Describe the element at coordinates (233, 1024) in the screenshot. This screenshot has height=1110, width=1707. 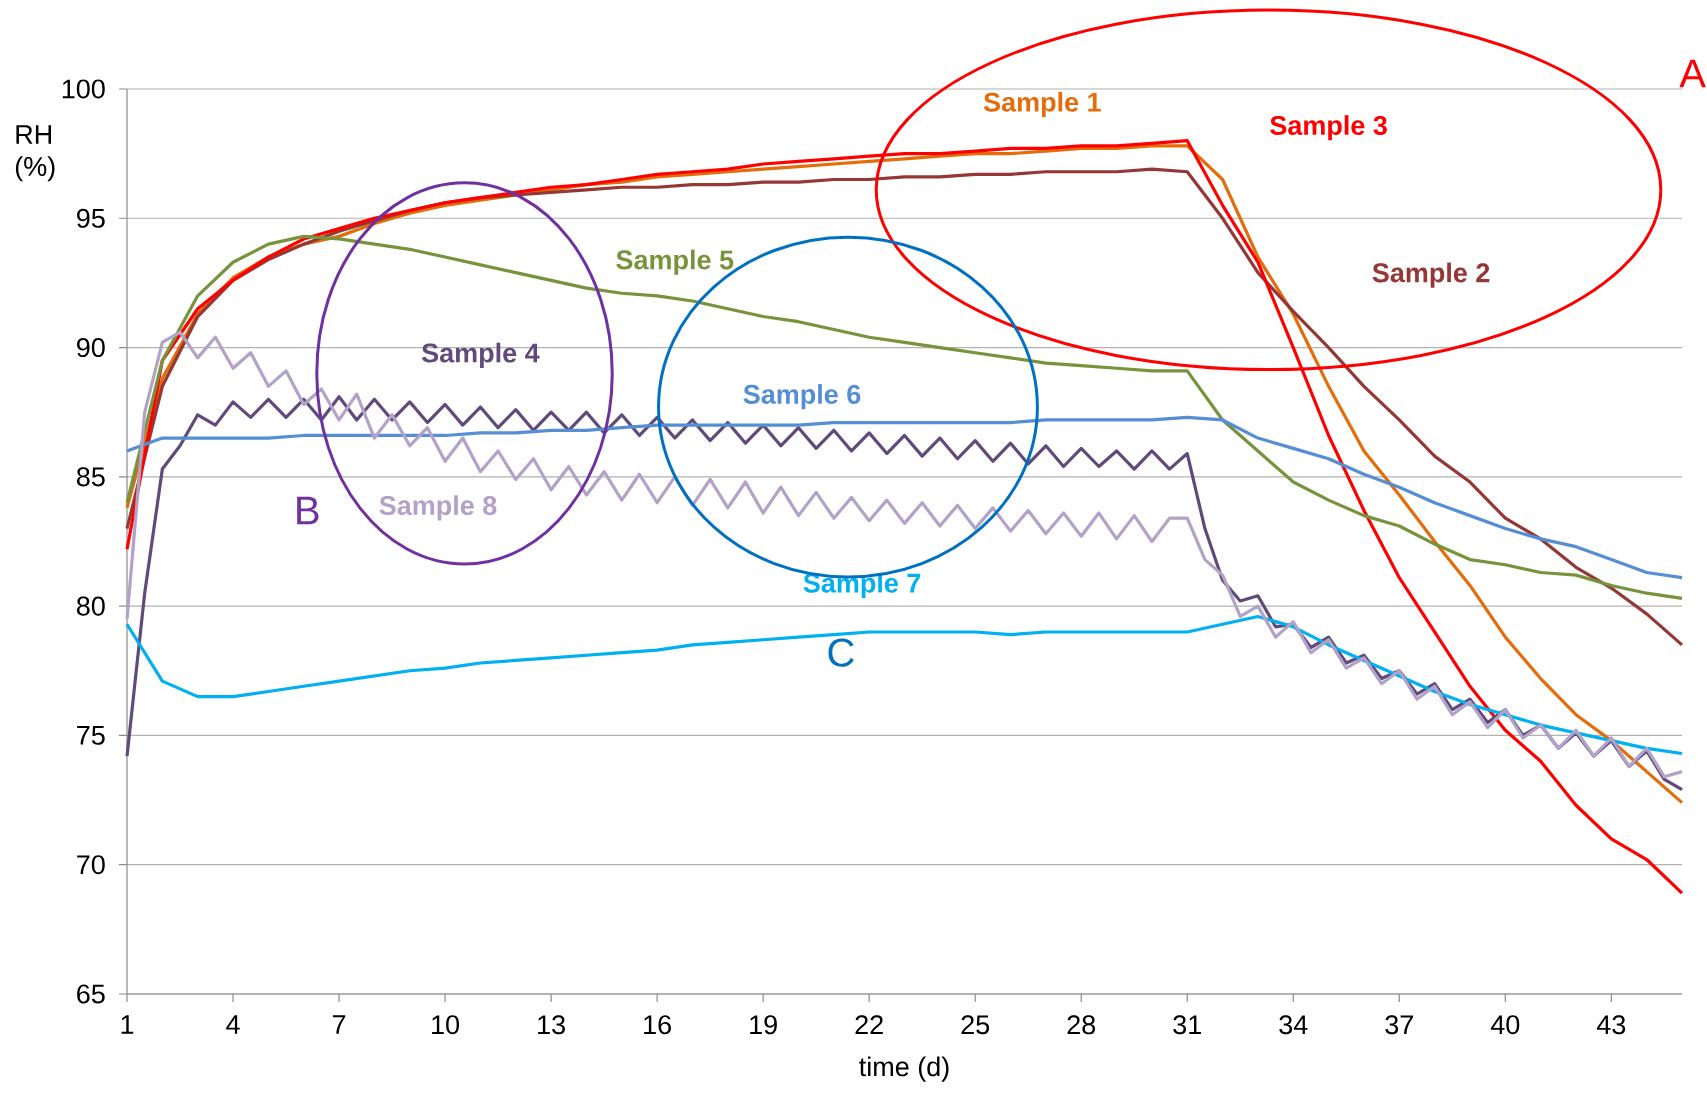
I see `x-tick-label: 4` at that location.